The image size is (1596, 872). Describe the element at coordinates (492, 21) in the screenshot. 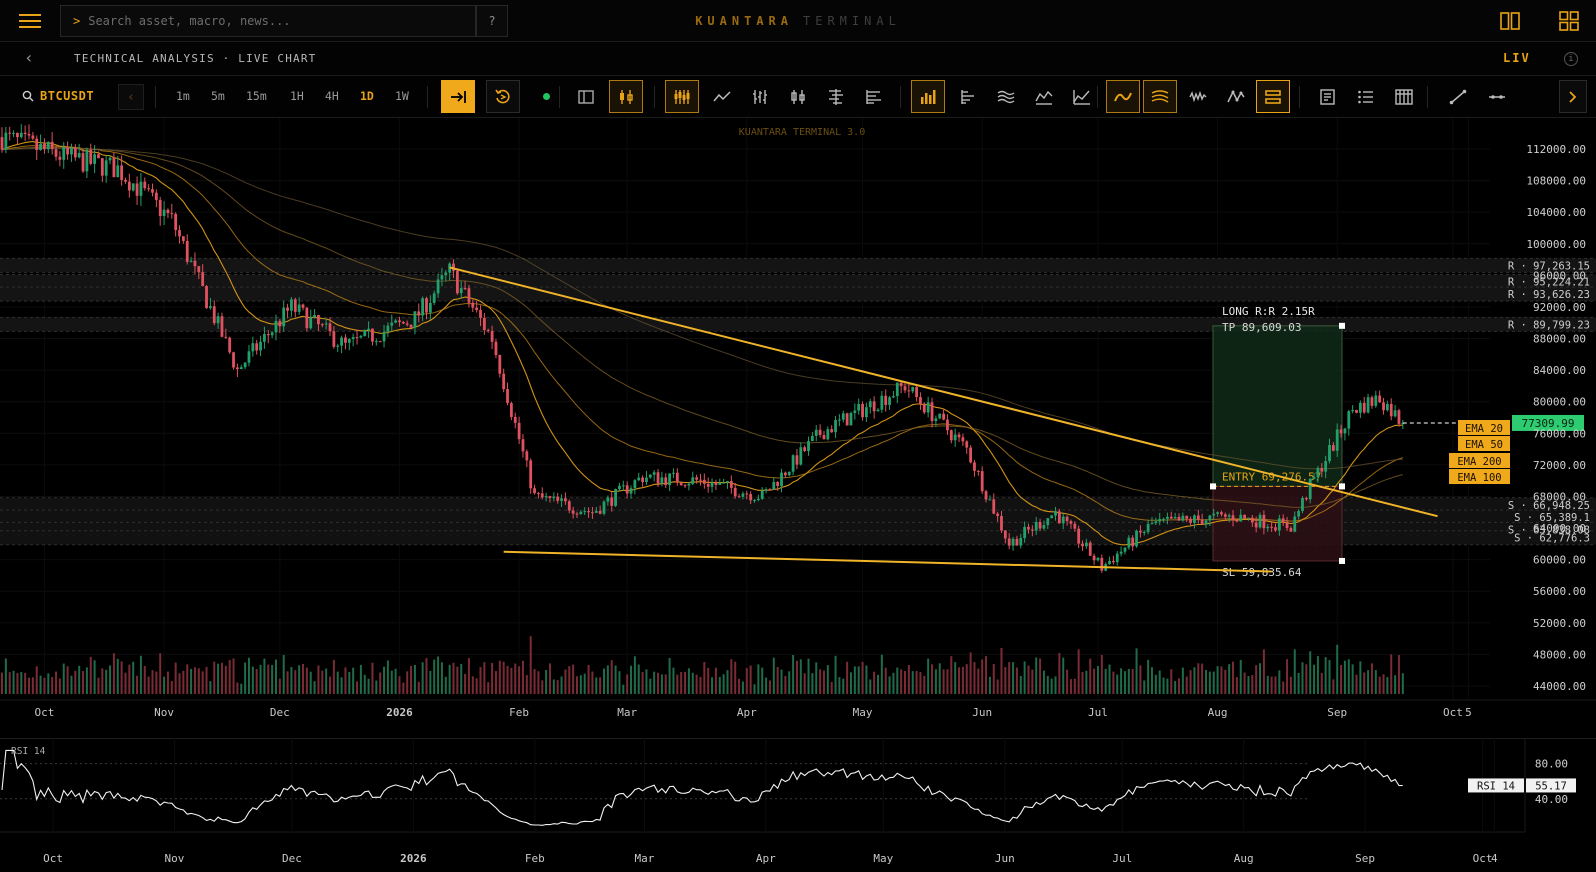

I see `help-button: ?` at that location.